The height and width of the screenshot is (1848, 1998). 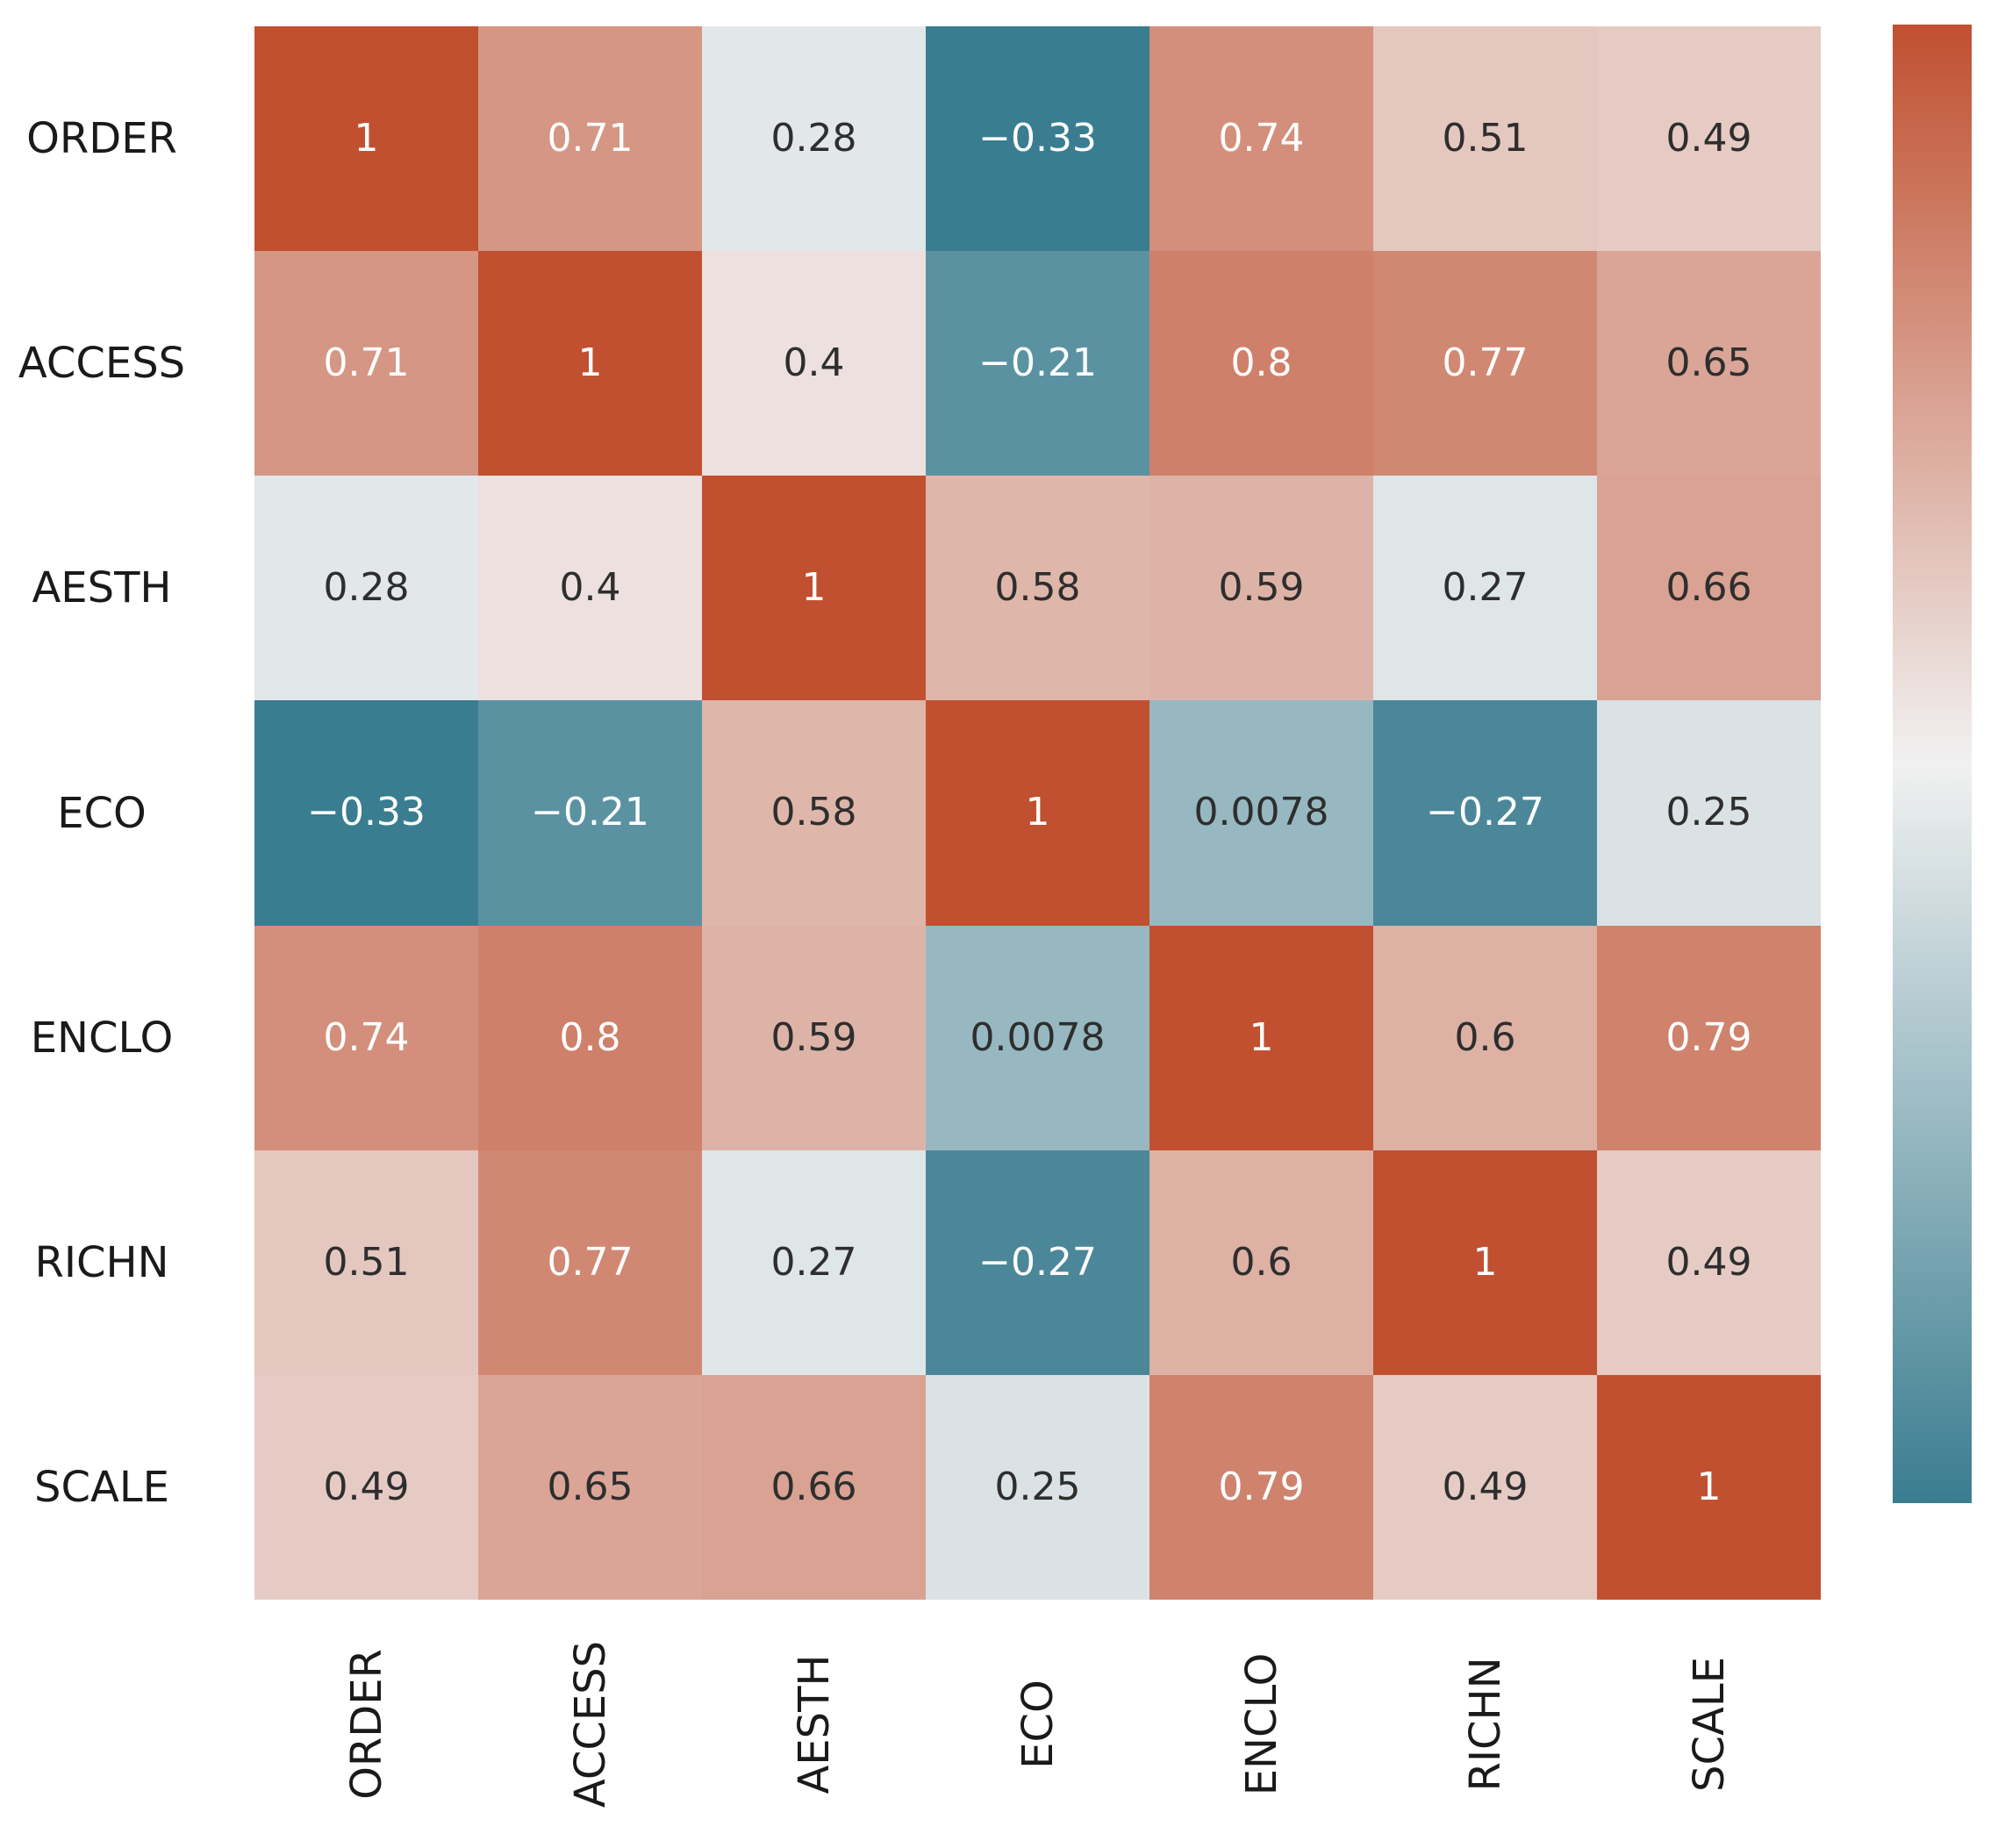 What do you see at coordinates (814, 1724) in the screenshot?
I see `x-tick-label: AESTH` at bounding box center [814, 1724].